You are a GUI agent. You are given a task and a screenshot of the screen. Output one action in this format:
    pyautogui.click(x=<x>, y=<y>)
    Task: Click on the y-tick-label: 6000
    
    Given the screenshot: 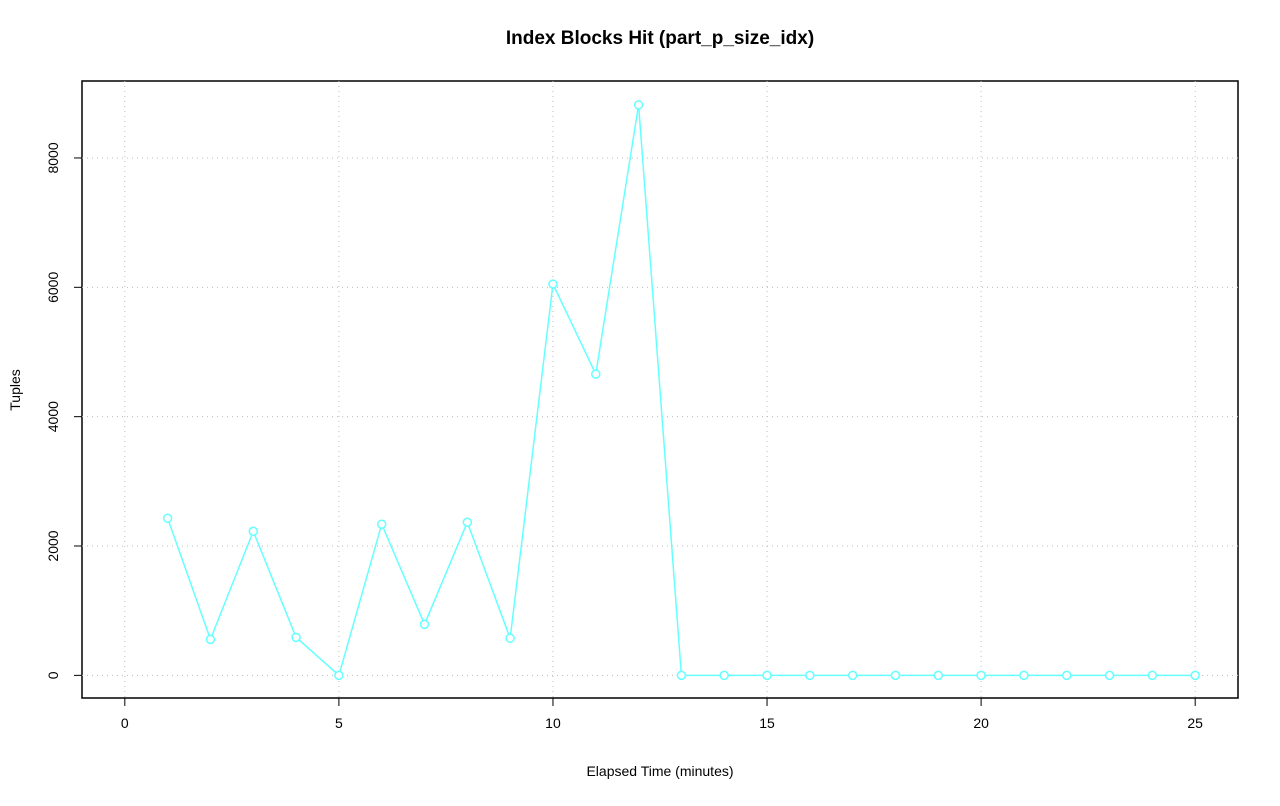 What is the action you would take?
    pyautogui.click(x=53, y=287)
    